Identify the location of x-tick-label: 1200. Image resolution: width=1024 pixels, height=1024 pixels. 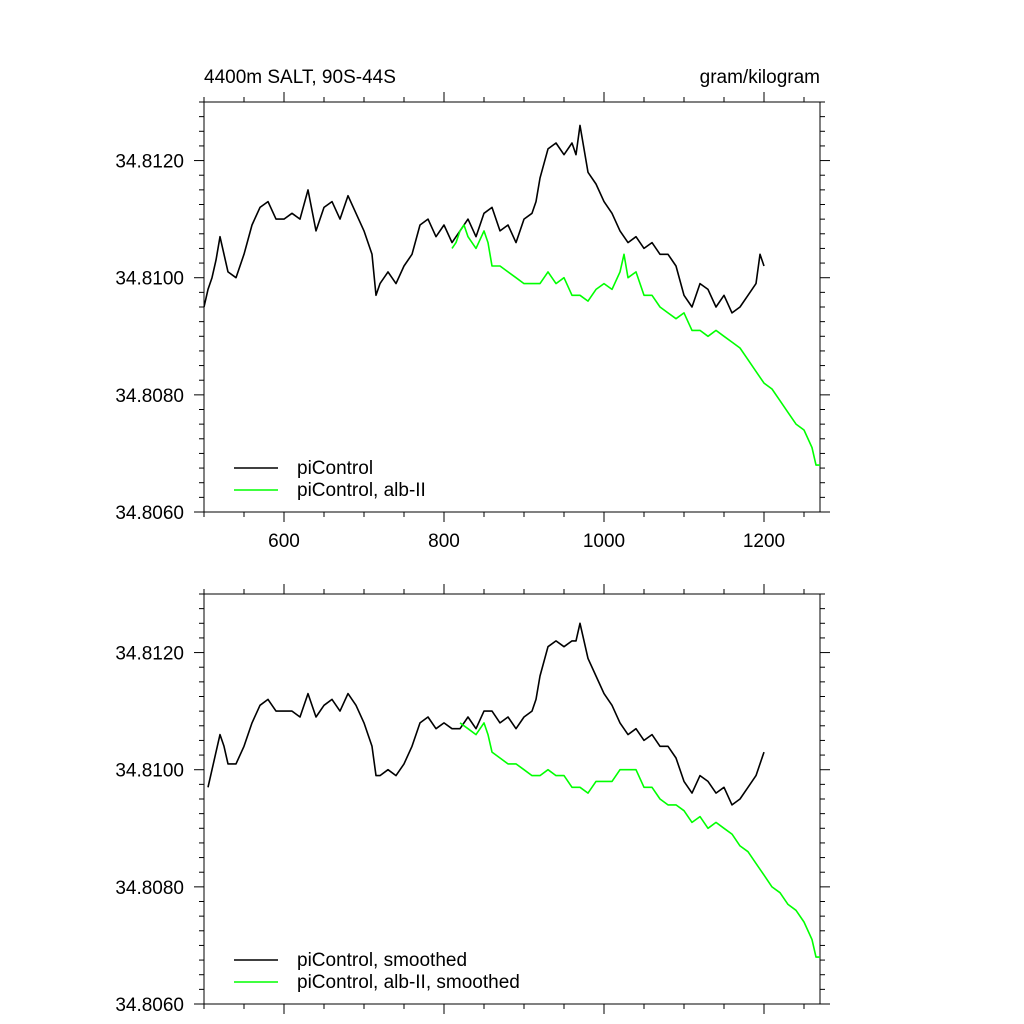
(764, 541).